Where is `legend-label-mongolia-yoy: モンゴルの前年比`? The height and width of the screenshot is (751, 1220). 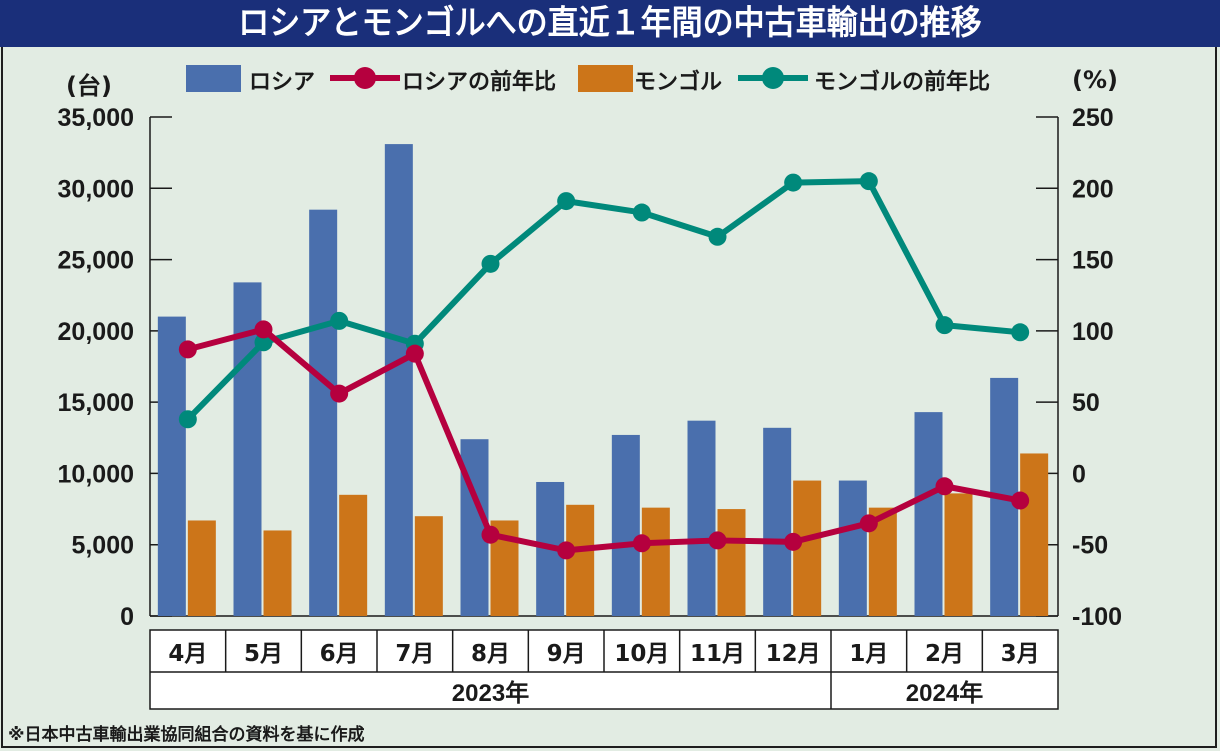
legend-label-mongolia-yoy: モンゴルの前年比 is located at coordinates (902, 82).